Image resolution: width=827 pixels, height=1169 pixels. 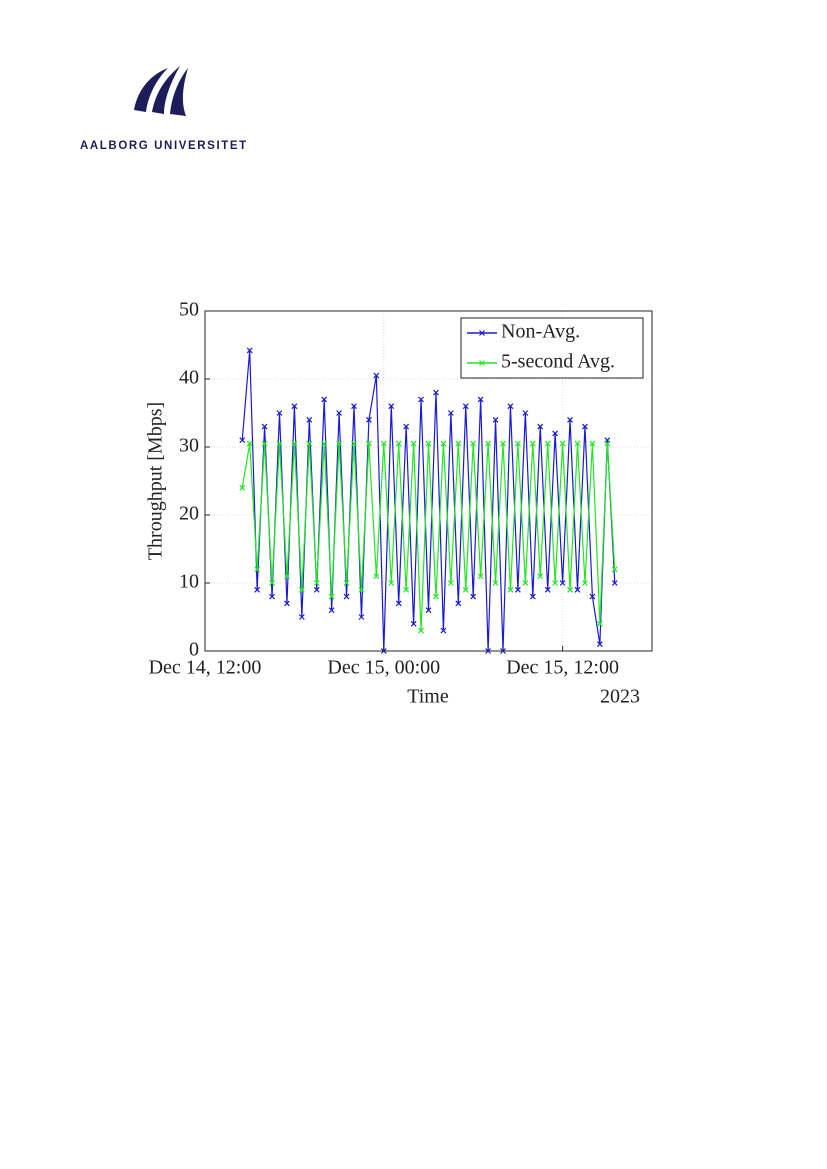 I want to click on legend-label: 5-second Avg., so click(x=558, y=362).